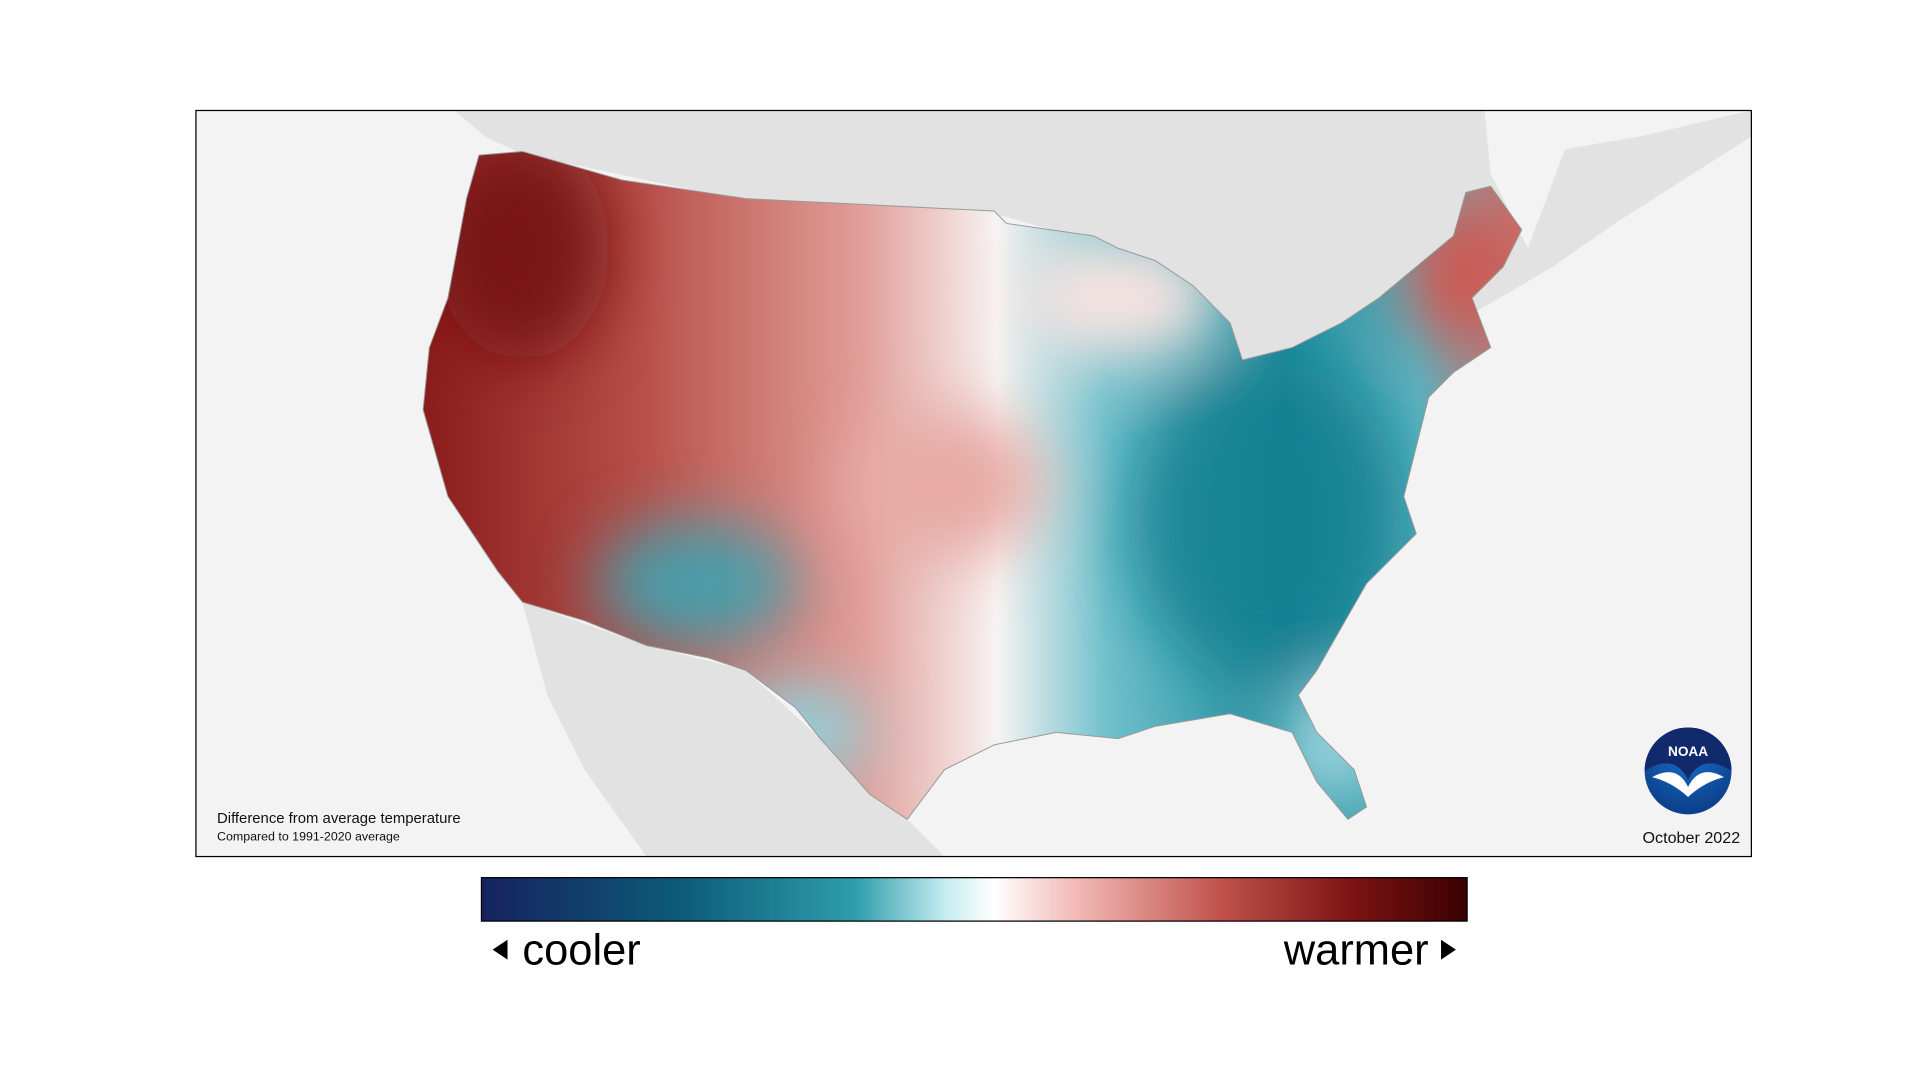 This screenshot has width=1920, height=1080. I want to click on legend-low: cooler, so click(581, 951).